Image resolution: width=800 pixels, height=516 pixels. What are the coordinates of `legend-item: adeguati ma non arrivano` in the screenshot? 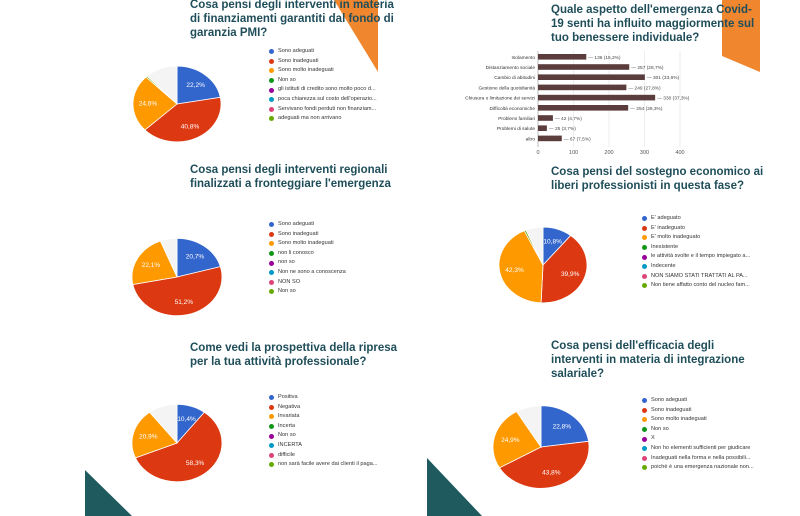 It's located at (323, 119).